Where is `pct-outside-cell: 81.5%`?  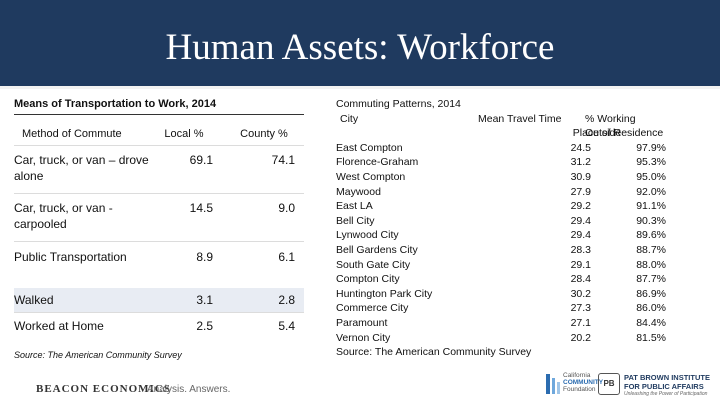 pct-outside-cell: 81.5% is located at coordinates (651, 337).